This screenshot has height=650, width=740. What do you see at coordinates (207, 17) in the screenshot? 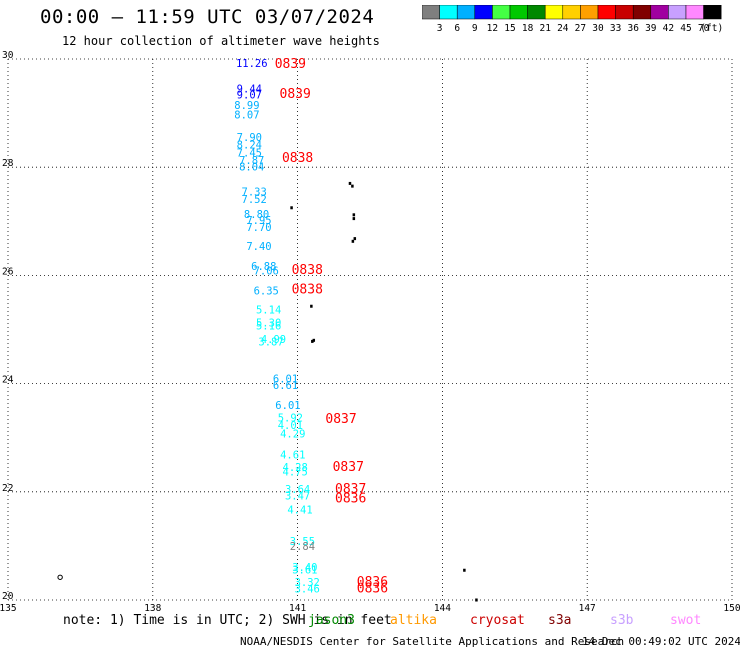
I see `chart-title: 00:00 – 11:59 UTC 03/07/2024` at bounding box center [207, 17].